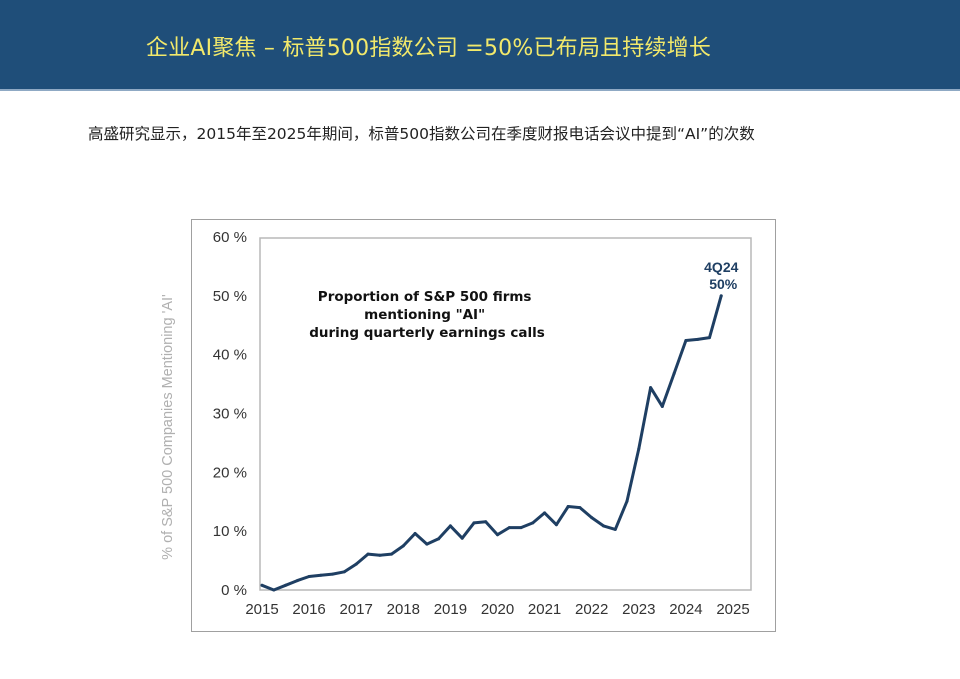 This screenshot has width=960, height=679. Describe the element at coordinates (638, 609) in the screenshot. I see `x-tick-label: 2023` at that location.